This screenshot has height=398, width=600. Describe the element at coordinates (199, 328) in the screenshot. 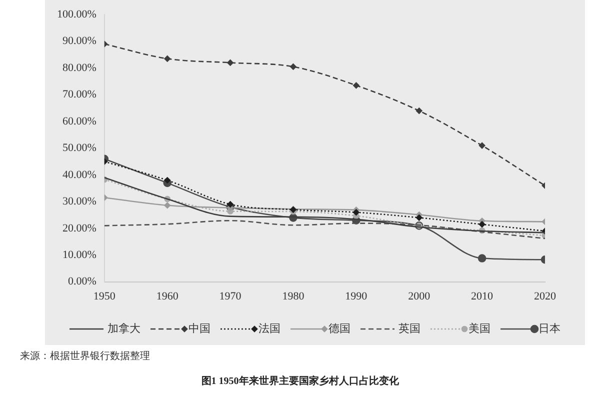

I see `legend-label: 中国` at that location.